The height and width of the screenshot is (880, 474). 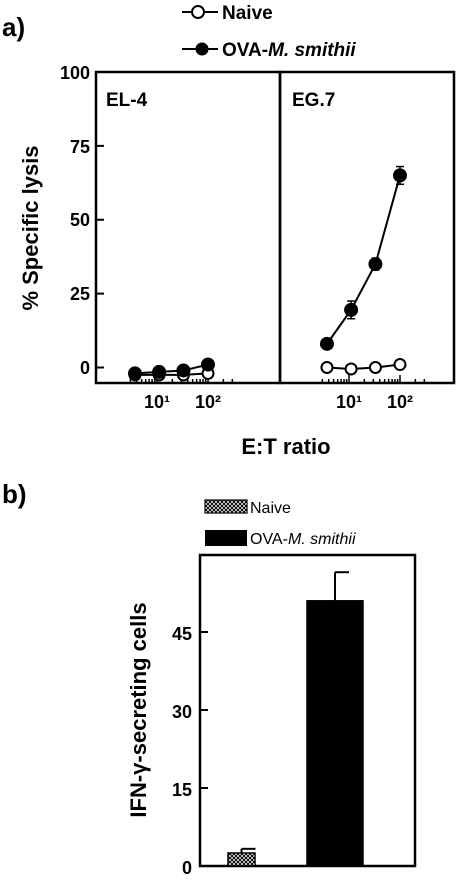 I want to click on panel-a-data, so click(x=267, y=273).